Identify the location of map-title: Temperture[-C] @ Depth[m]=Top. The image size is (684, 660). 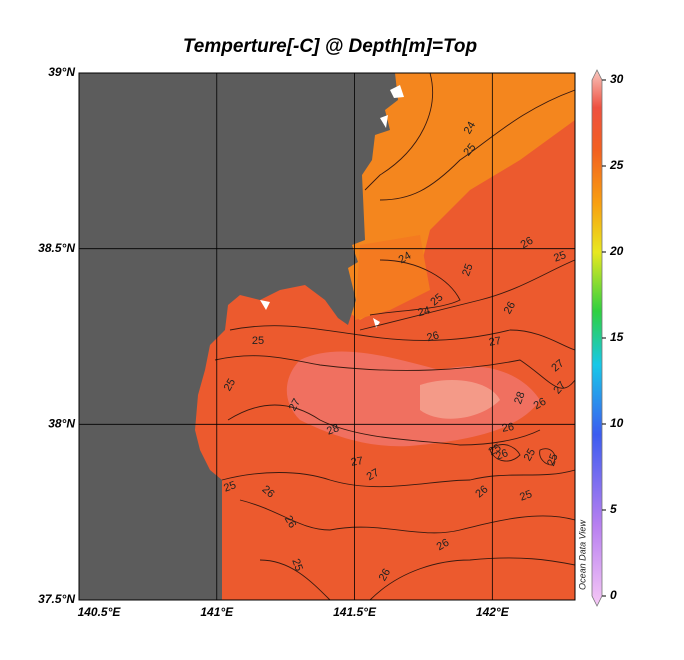
(330, 46).